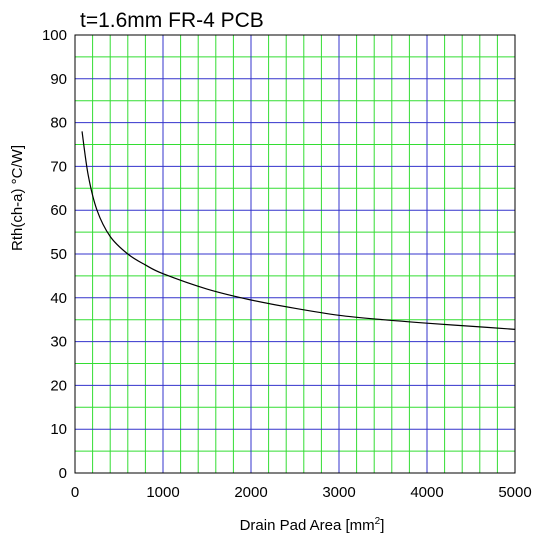 This screenshot has width=543, height=548. I want to click on x-tick-label: 3000, so click(338, 492).